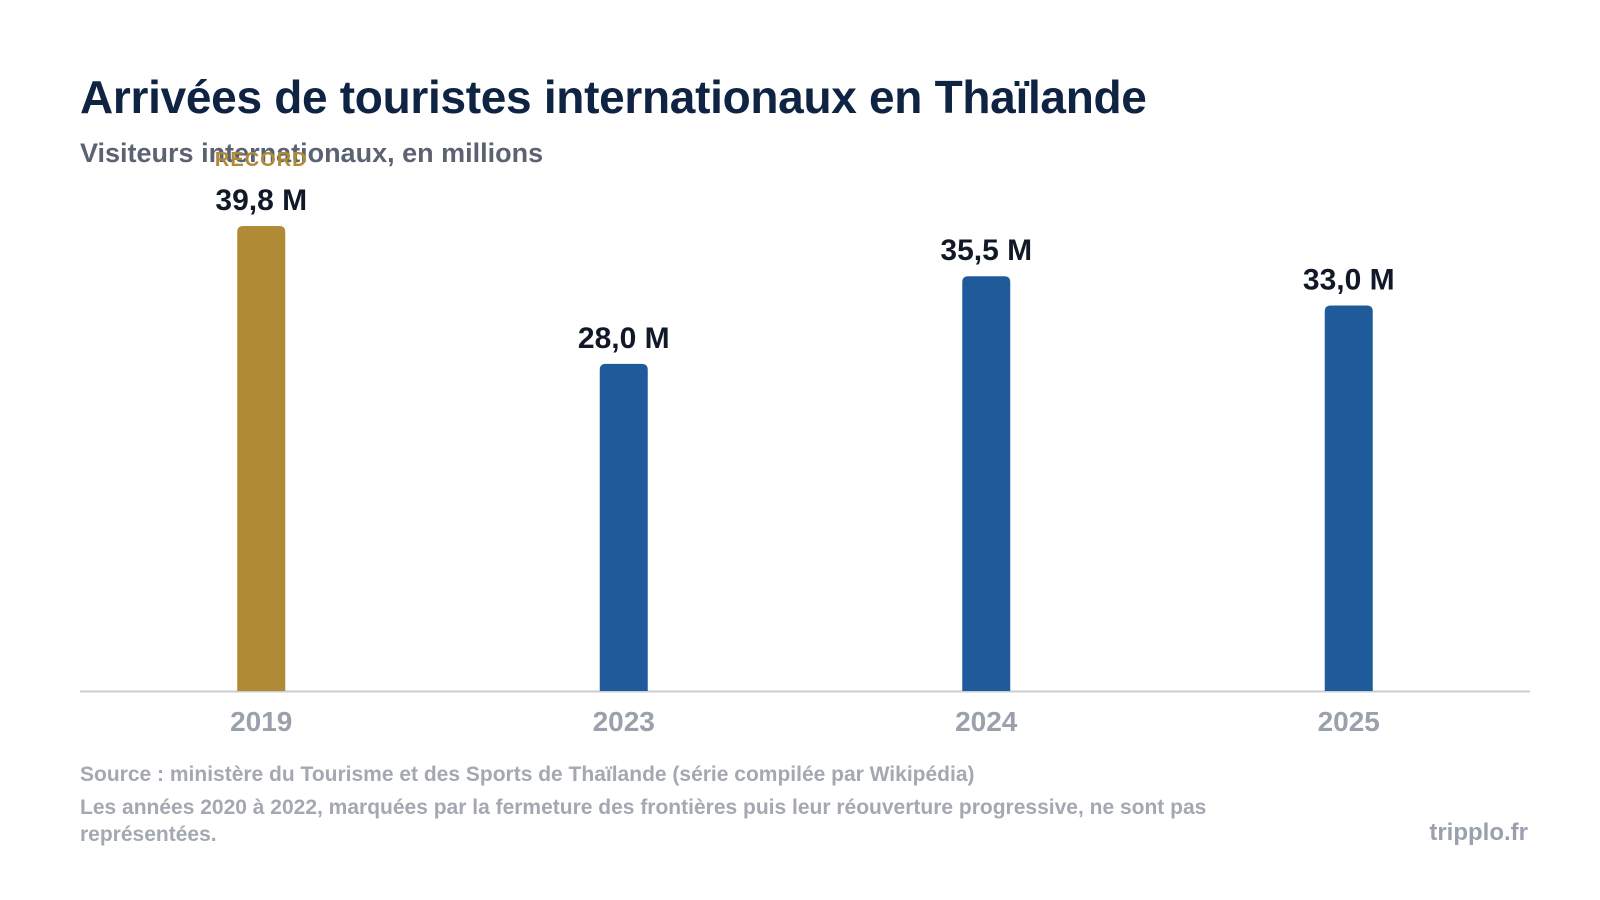 The image size is (1600, 900). Describe the element at coordinates (1349, 721) in the screenshot. I see `x-tick-2025: 2025` at that location.